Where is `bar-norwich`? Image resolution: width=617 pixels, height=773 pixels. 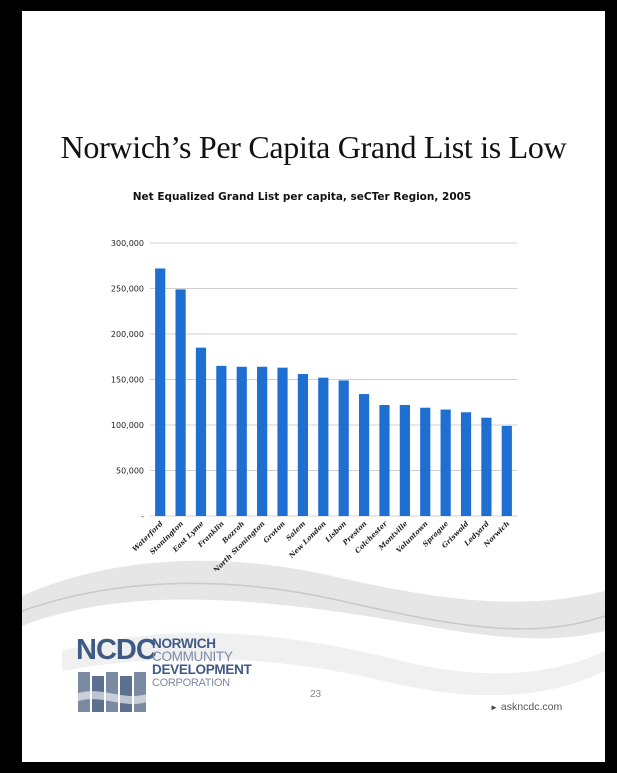
bar-norwich is located at coordinates (507, 471).